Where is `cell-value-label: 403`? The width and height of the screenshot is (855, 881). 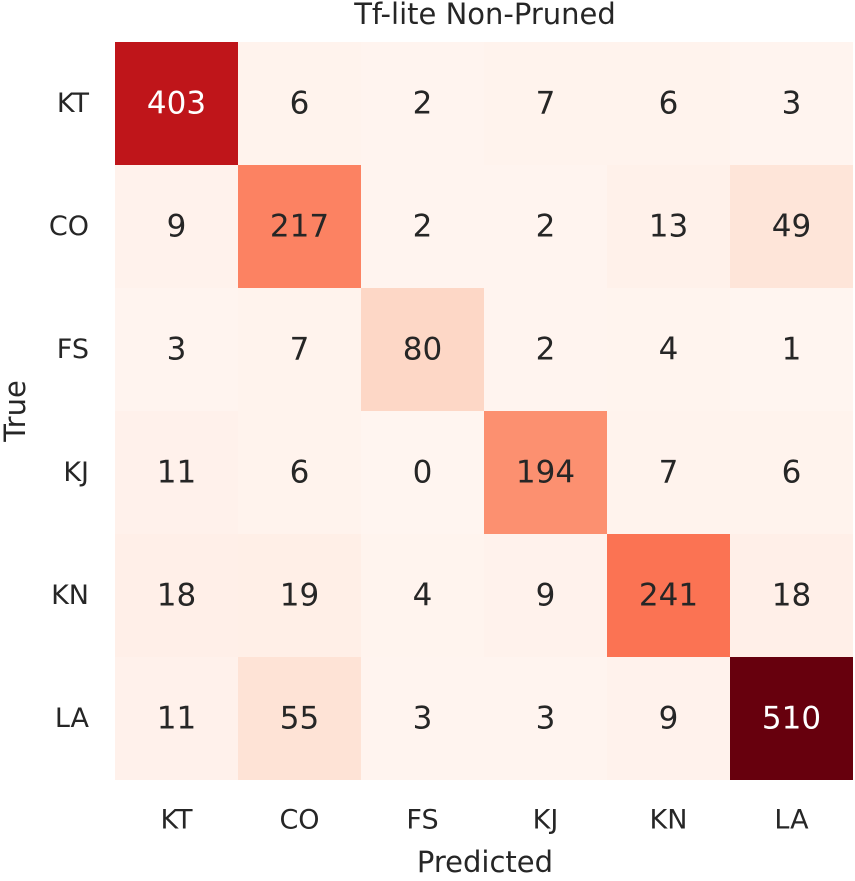
cell-value-label: 403 is located at coordinates (176, 104).